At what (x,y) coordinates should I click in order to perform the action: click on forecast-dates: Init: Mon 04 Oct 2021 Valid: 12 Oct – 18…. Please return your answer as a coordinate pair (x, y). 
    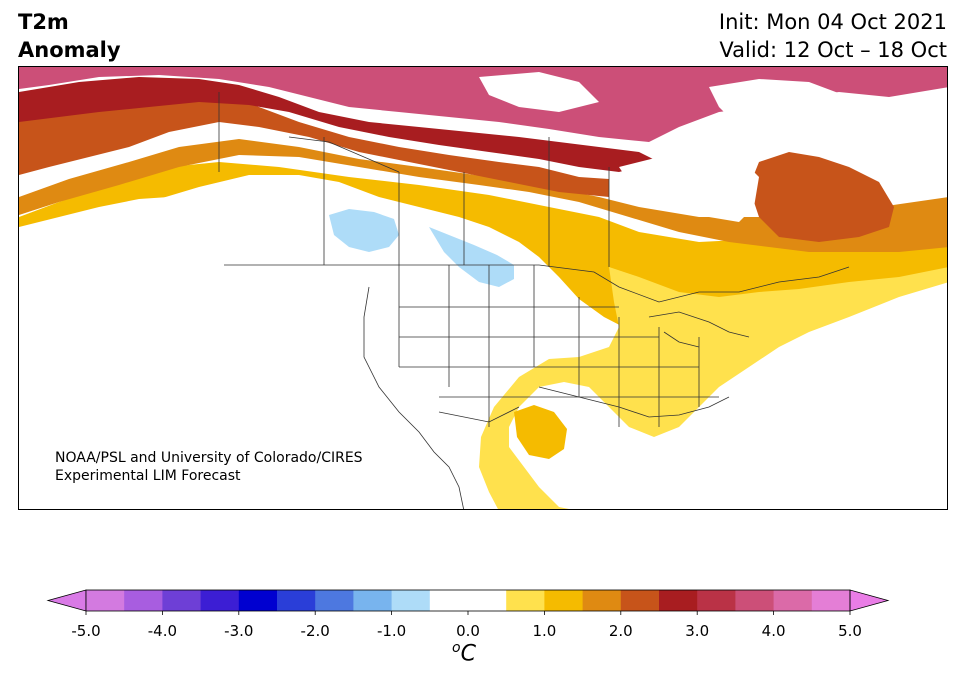
    Looking at the image, I should click on (833, 36).